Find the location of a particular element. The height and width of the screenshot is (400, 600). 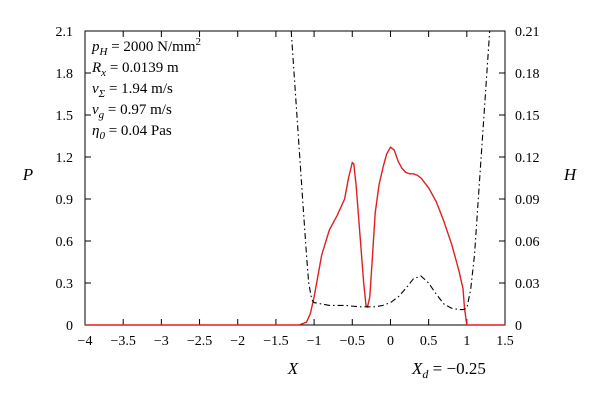

parameter-line: vg = 0.97 m/s is located at coordinates (132, 111).